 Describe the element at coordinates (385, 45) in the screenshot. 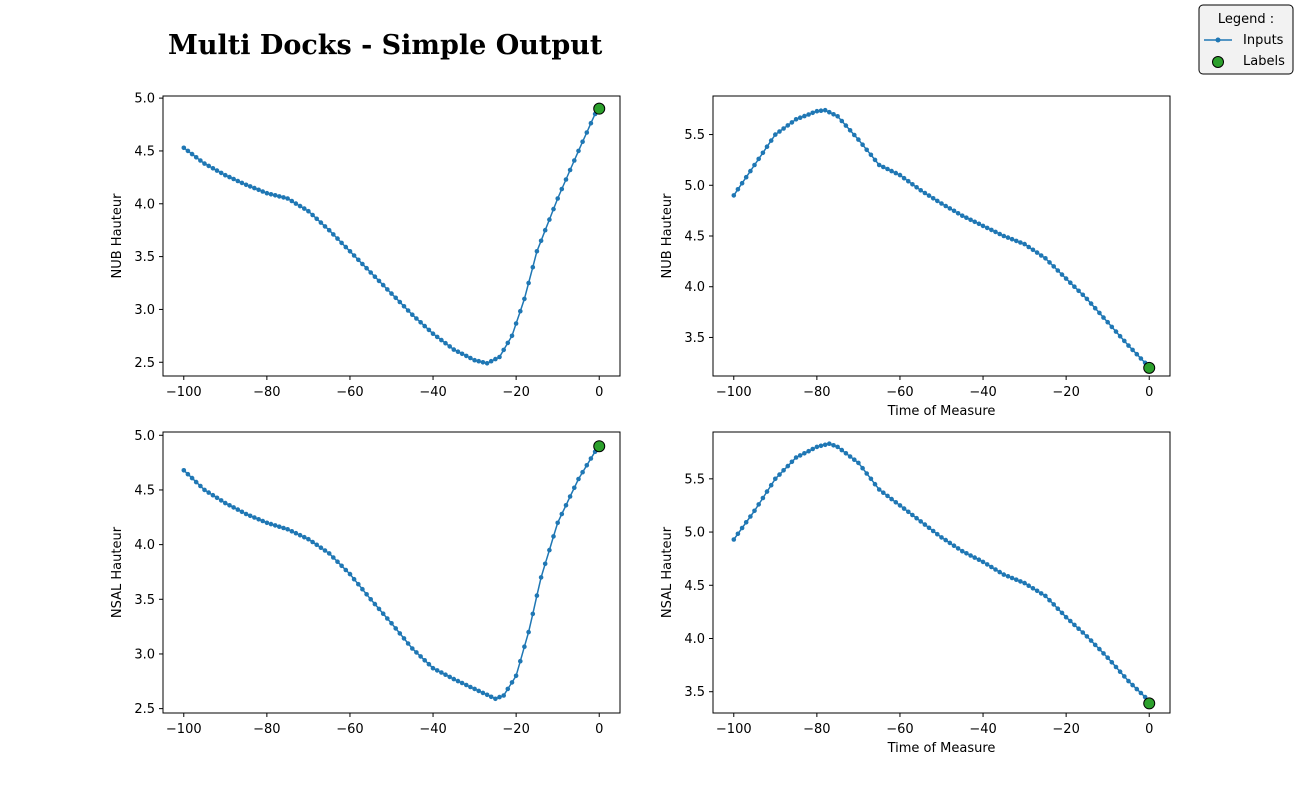

I see `figure-title: Multi Docks - Simple Output` at that location.